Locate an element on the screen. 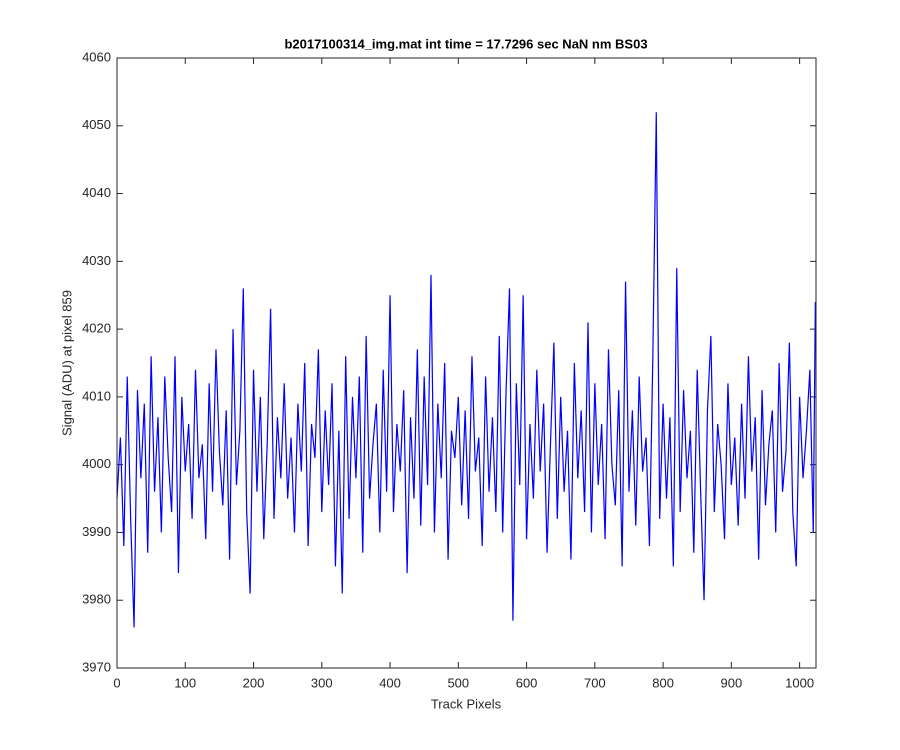 The width and height of the screenshot is (900, 750). y-tick-label: 4010 is located at coordinates (96, 395).